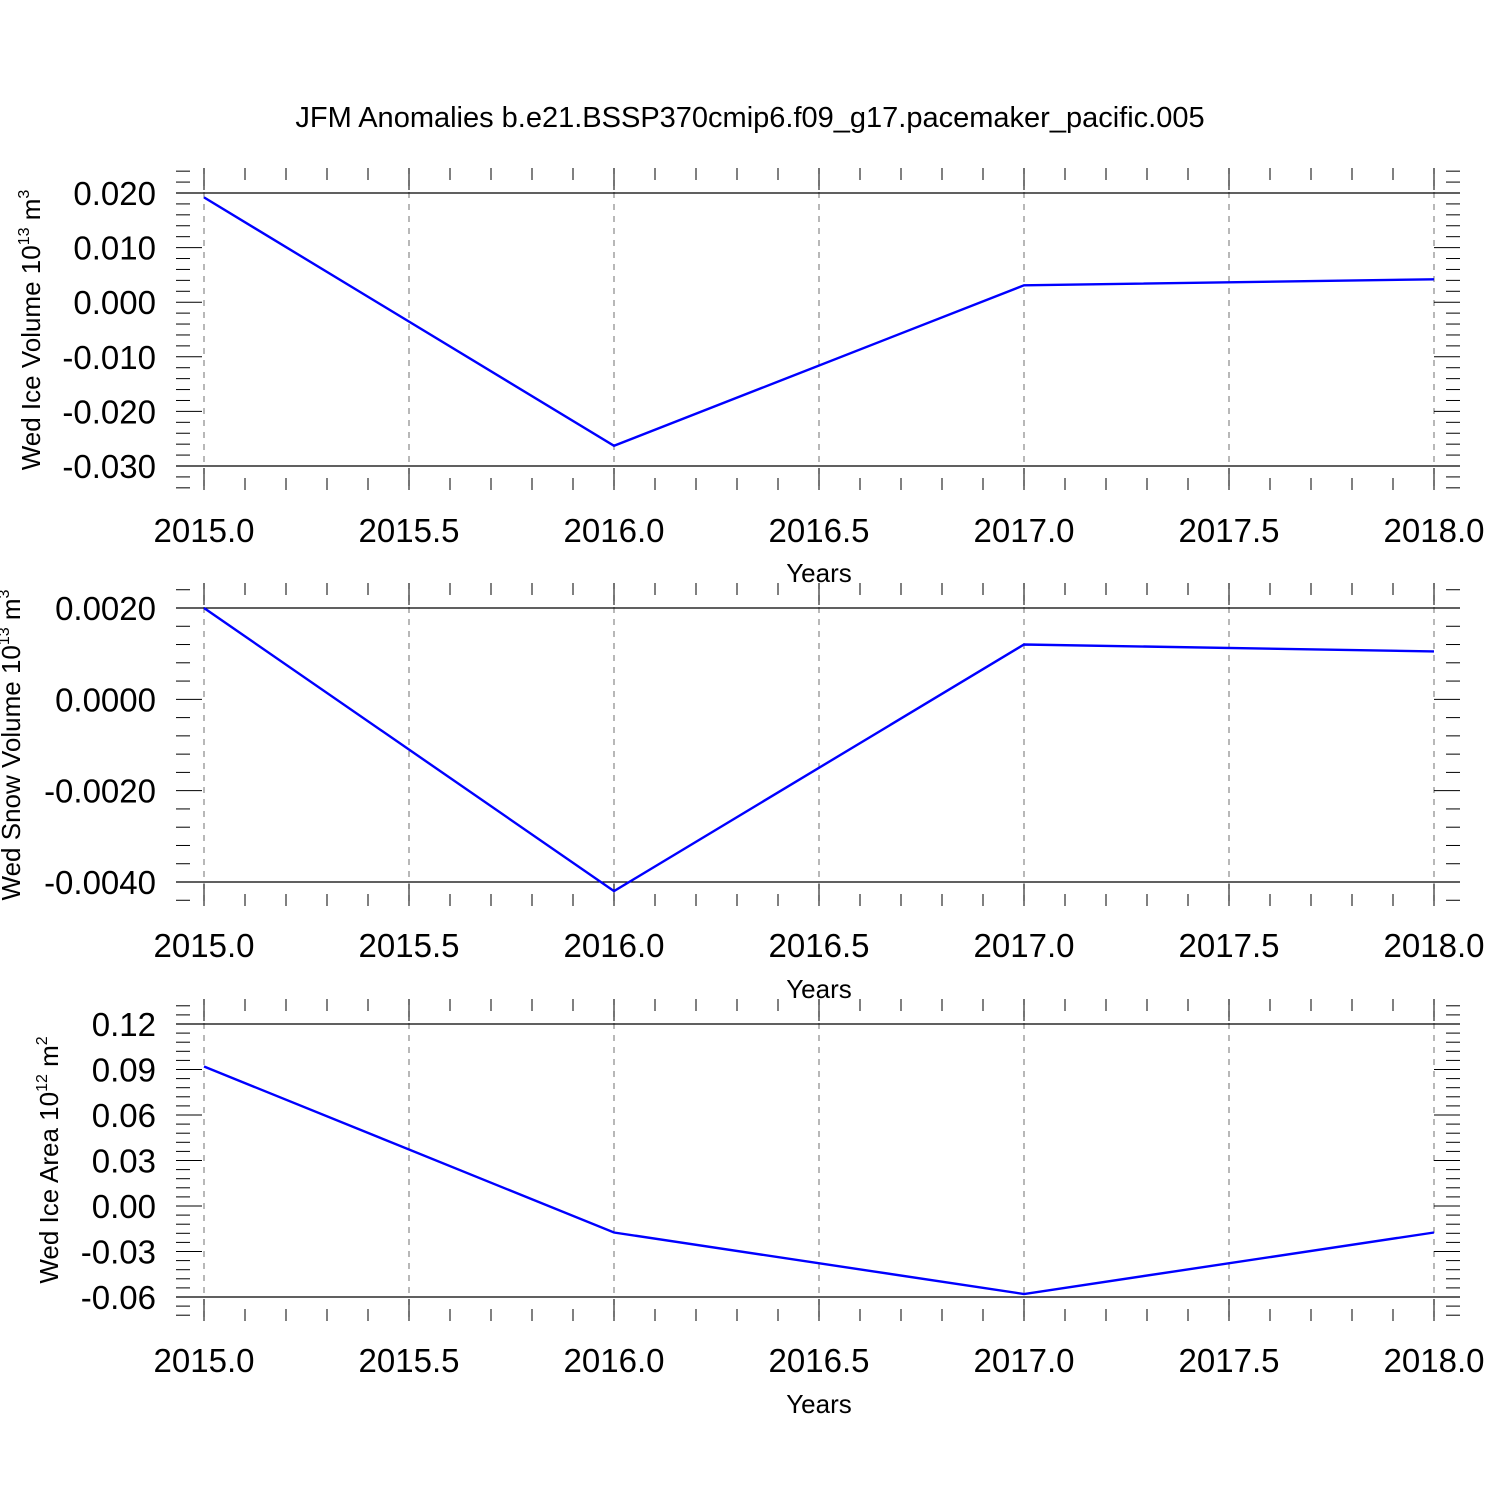 The image size is (1500, 1500). Describe the element at coordinates (124, 1161) in the screenshot. I see `y-tick-label: 0.03` at that location.